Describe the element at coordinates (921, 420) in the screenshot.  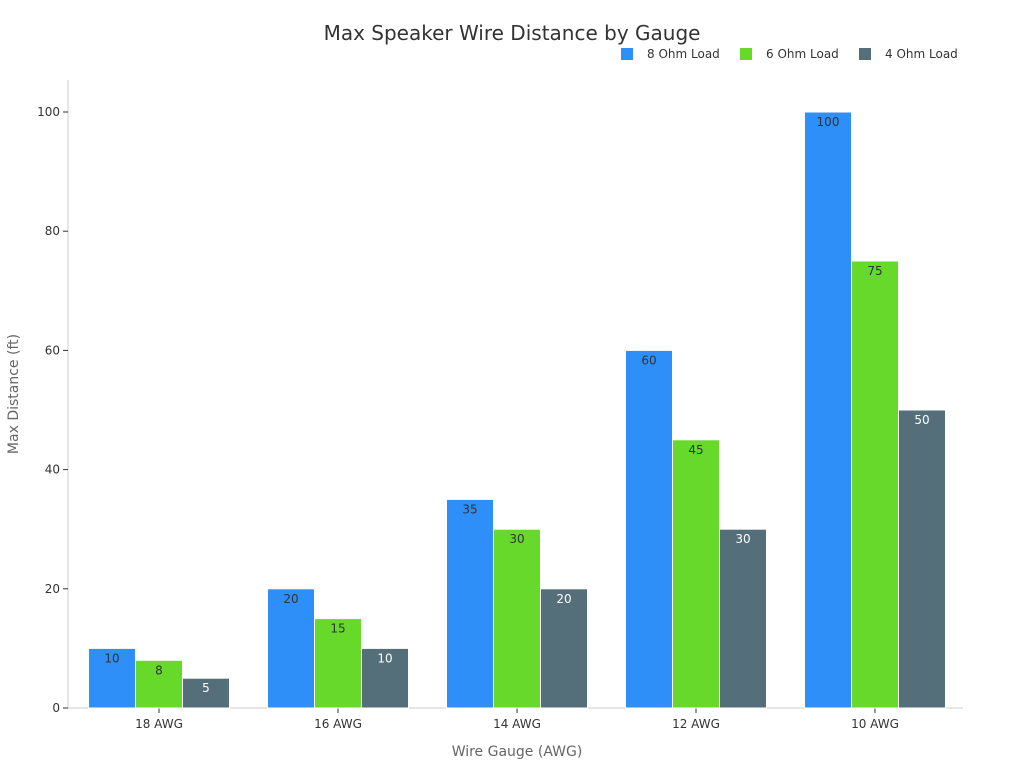
I see `bar-data-label: 50` at that location.